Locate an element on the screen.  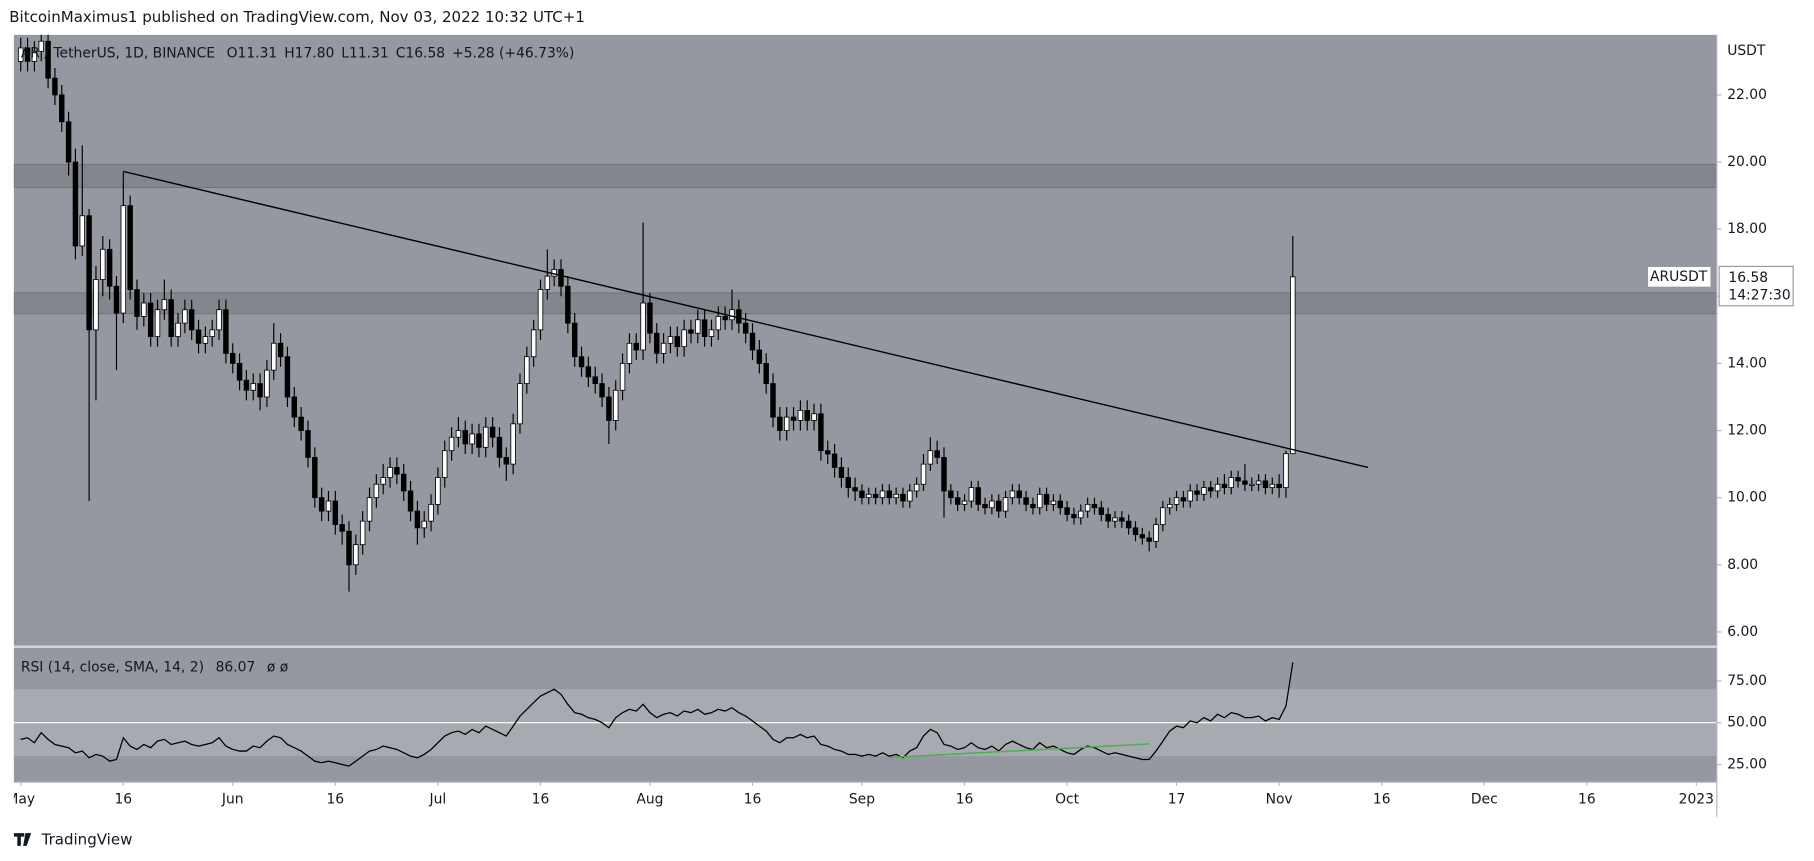
rsi-divergence is located at coordinates (1019, 751).